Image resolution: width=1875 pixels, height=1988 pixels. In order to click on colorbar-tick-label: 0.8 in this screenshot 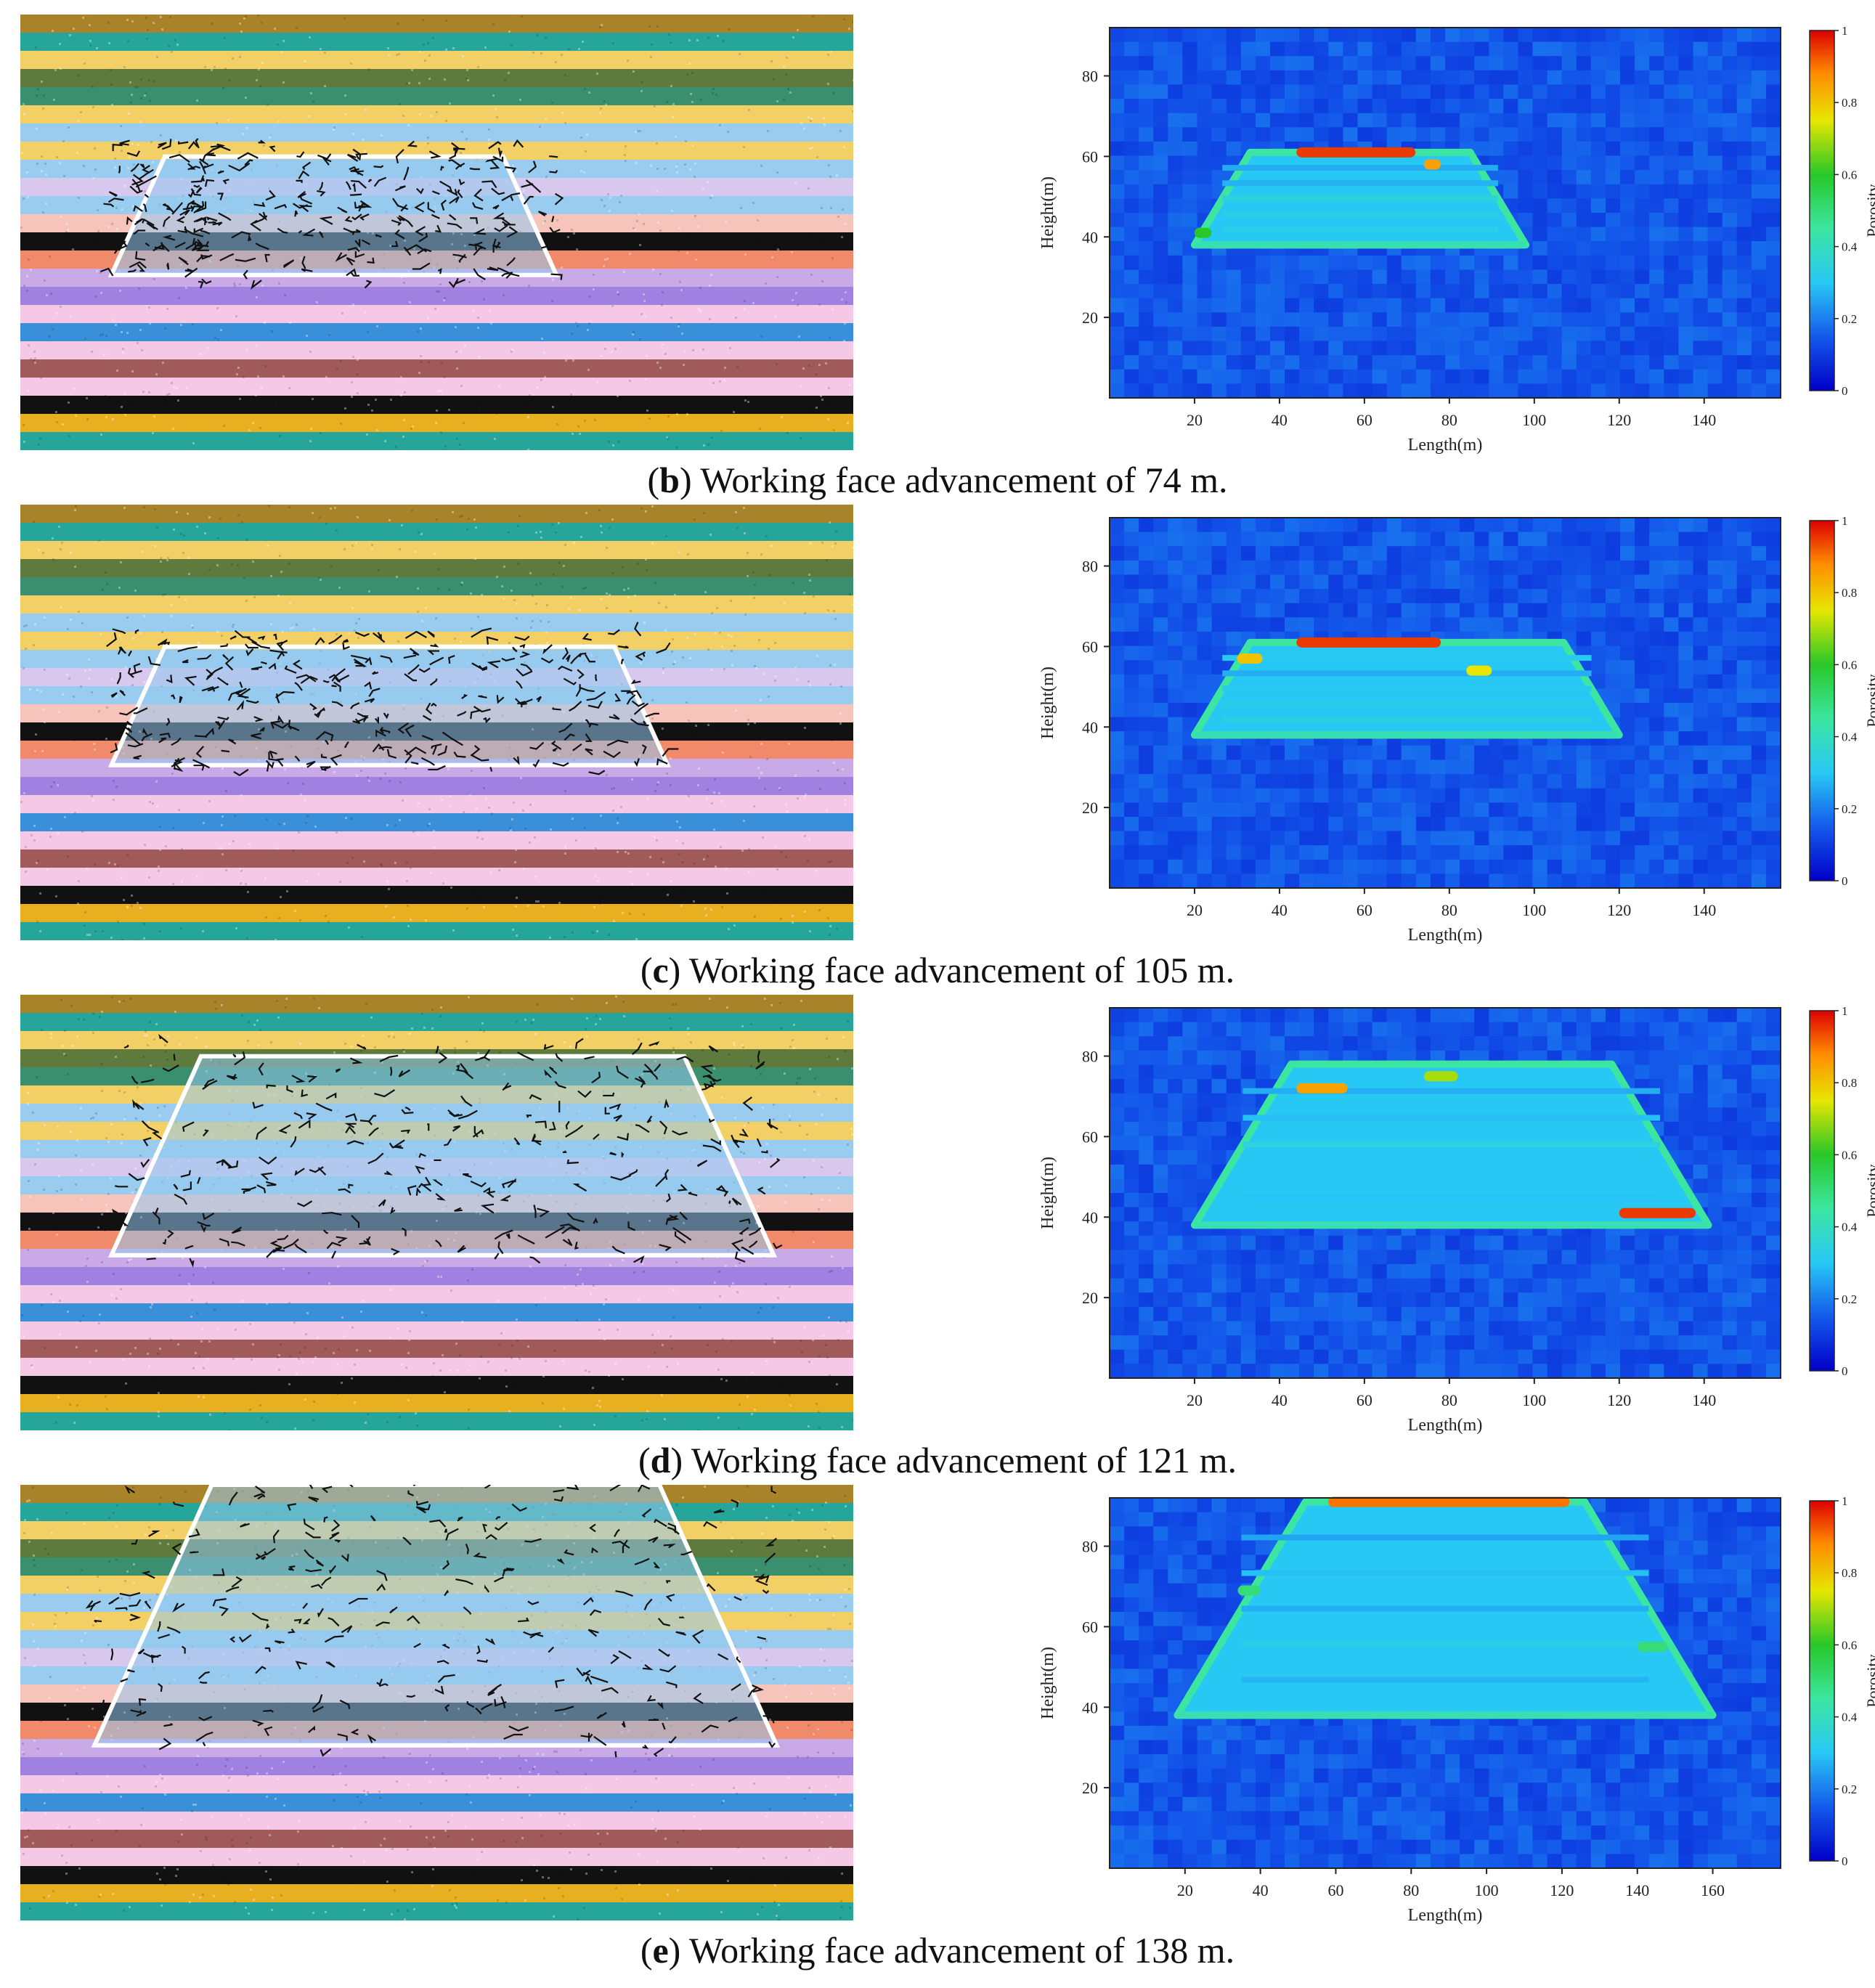, I will do `click(1849, 103)`.